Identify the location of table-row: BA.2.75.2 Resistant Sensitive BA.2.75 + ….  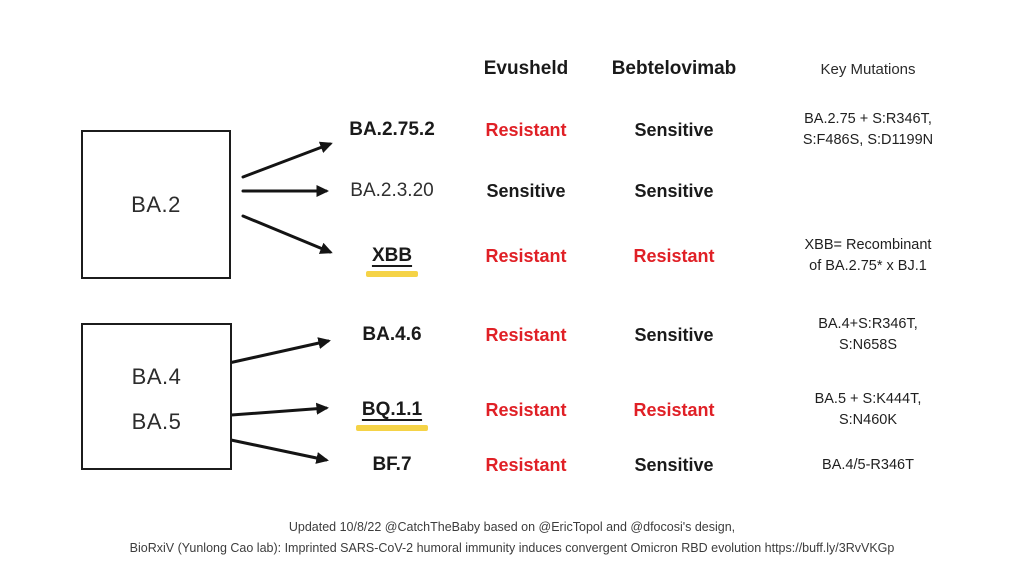
(512, 130).